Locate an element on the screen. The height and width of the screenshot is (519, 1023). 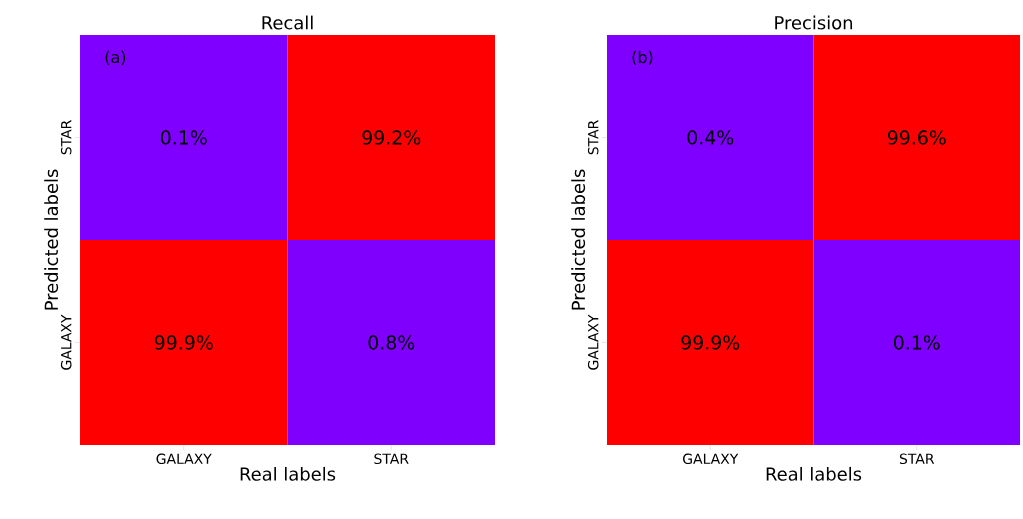
annotation: (a) is located at coordinates (115, 57).